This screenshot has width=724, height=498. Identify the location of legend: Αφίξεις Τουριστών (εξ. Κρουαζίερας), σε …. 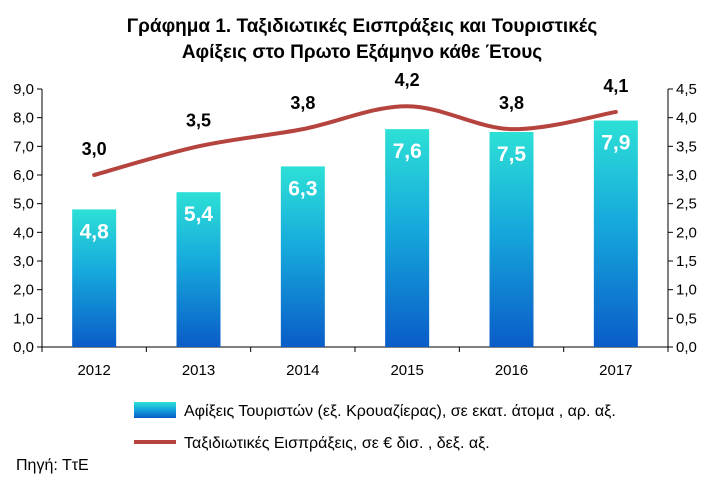
(375, 427).